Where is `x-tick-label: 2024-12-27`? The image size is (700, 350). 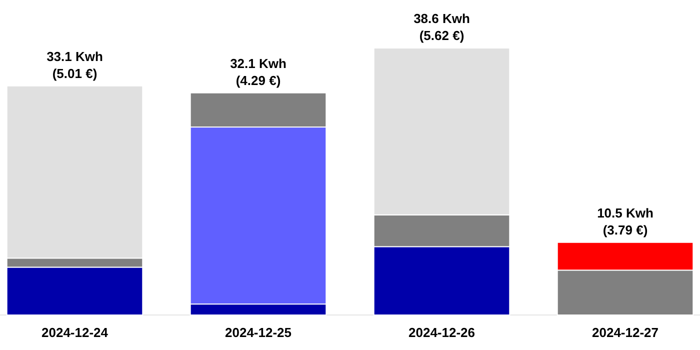
x-tick-label: 2024-12-27 is located at coordinates (625, 332).